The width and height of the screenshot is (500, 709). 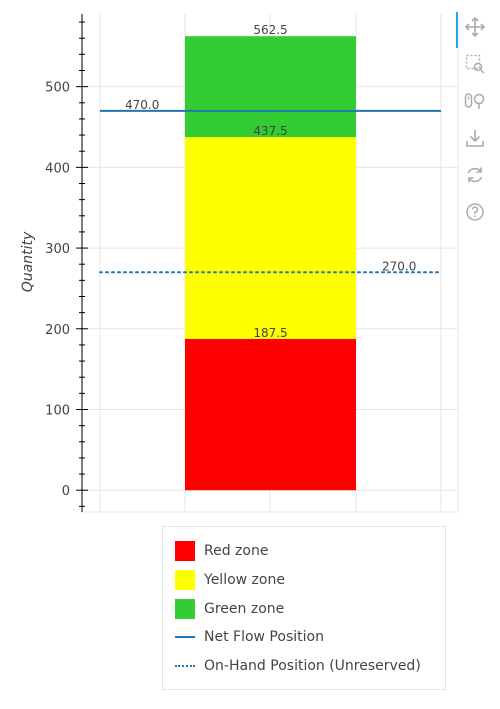 What do you see at coordinates (28, 261) in the screenshot?
I see `y-axis-title: Quantity` at bounding box center [28, 261].